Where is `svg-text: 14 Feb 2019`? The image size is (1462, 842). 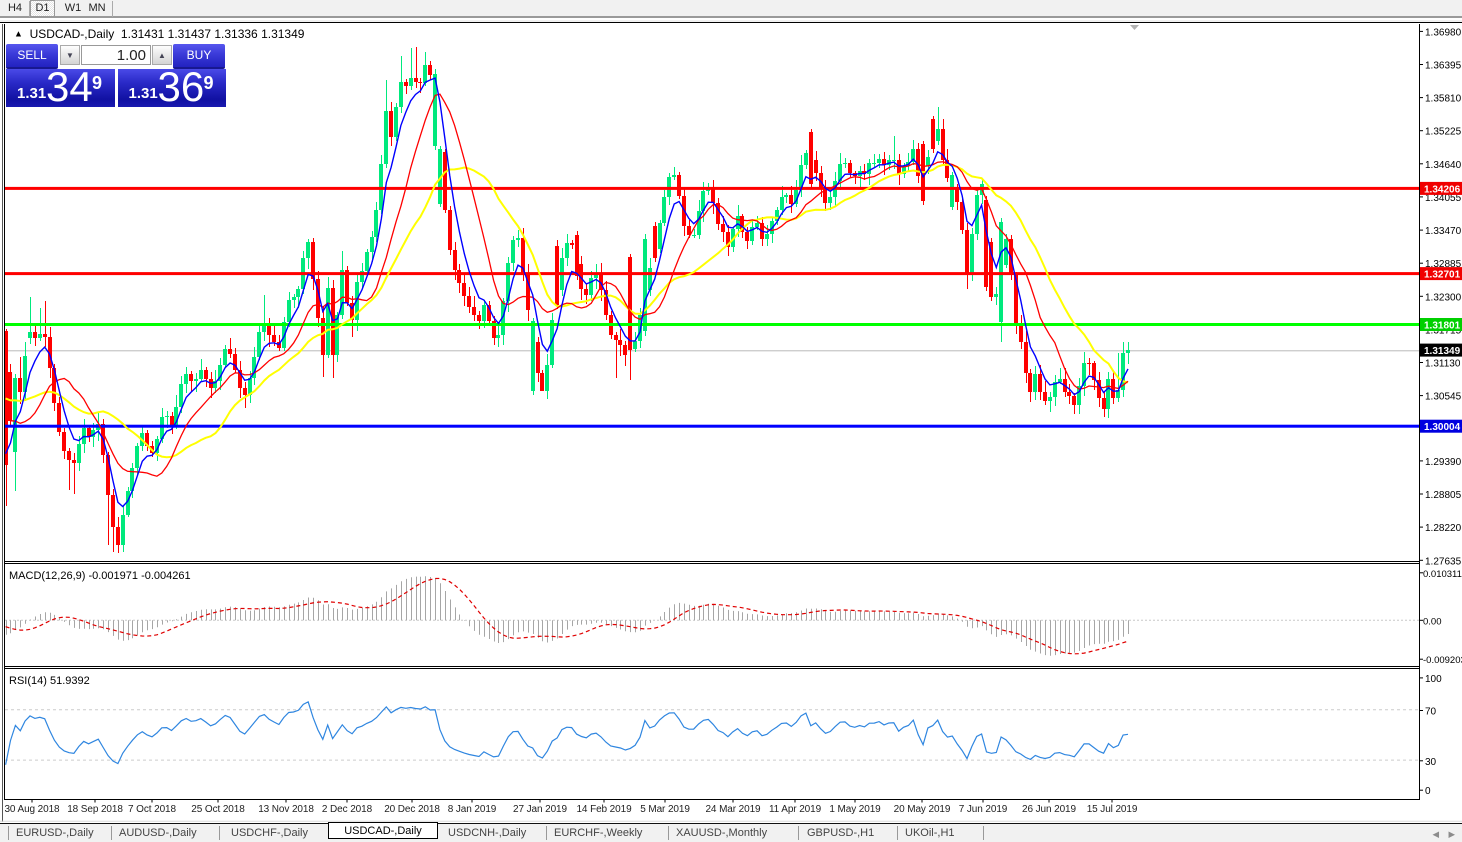 svg-text: 14 Feb 2019 is located at coordinates (604, 809).